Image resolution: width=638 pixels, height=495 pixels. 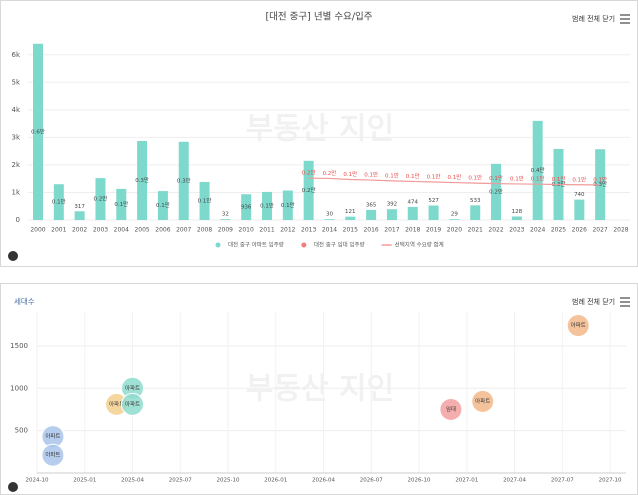 I want to click on x-tick-label: 2001, so click(x=58, y=230).